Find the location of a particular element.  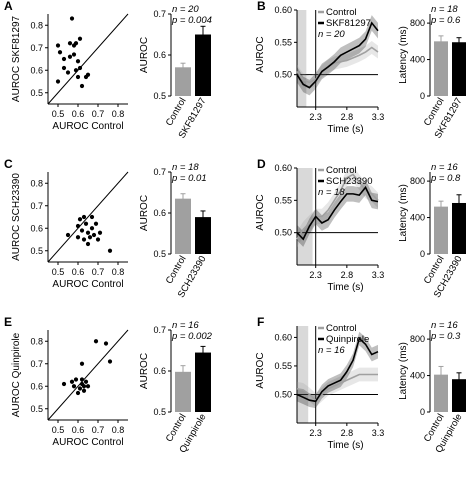

pre-stimulus-shade is located at coordinates (302, 58).